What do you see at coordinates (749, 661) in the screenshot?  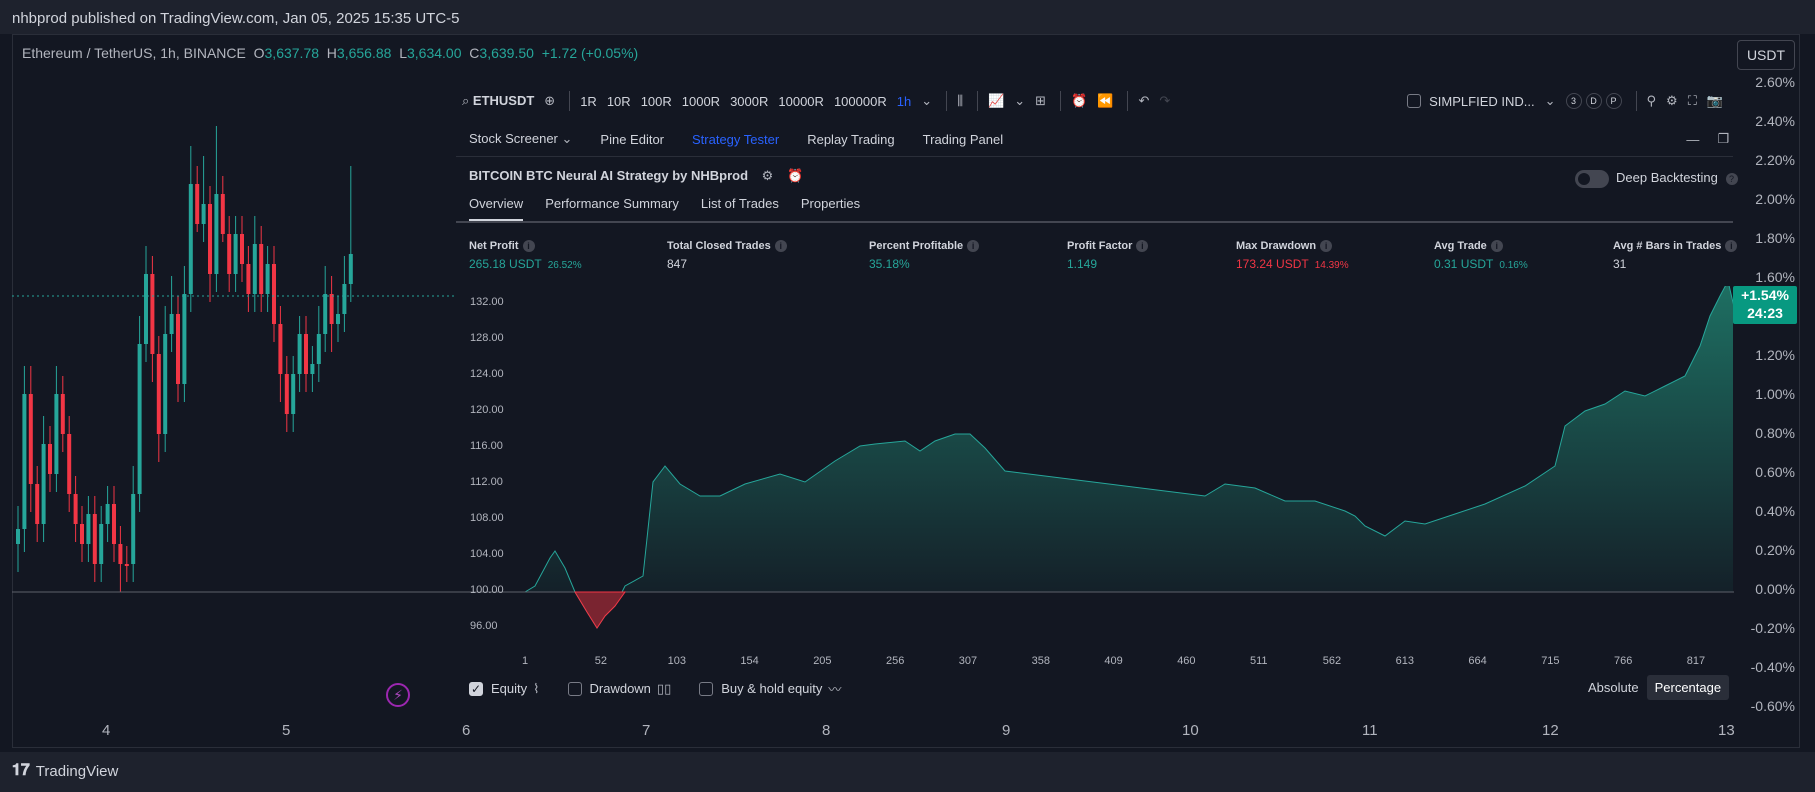 I see `trade-axis-tick: 154` at bounding box center [749, 661].